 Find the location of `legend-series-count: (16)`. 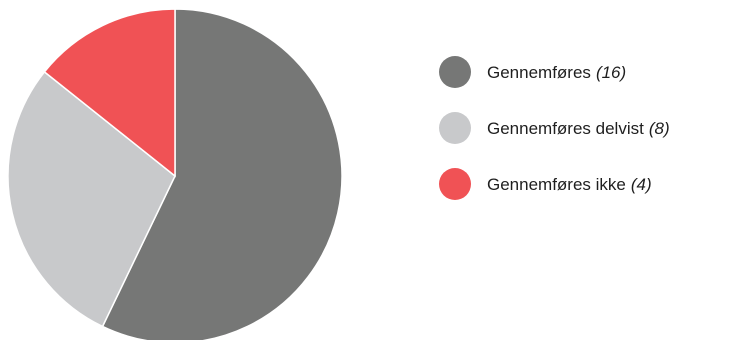

legend-series-count: (16) is located at coordinates (611, 72).